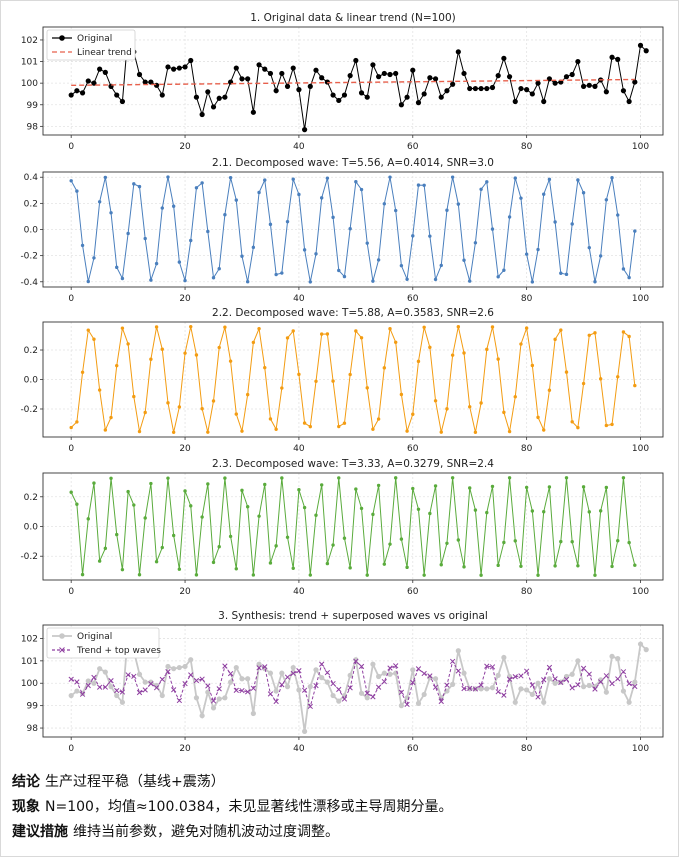  I want to click on y-tick-label: 101, so click(29, 63).